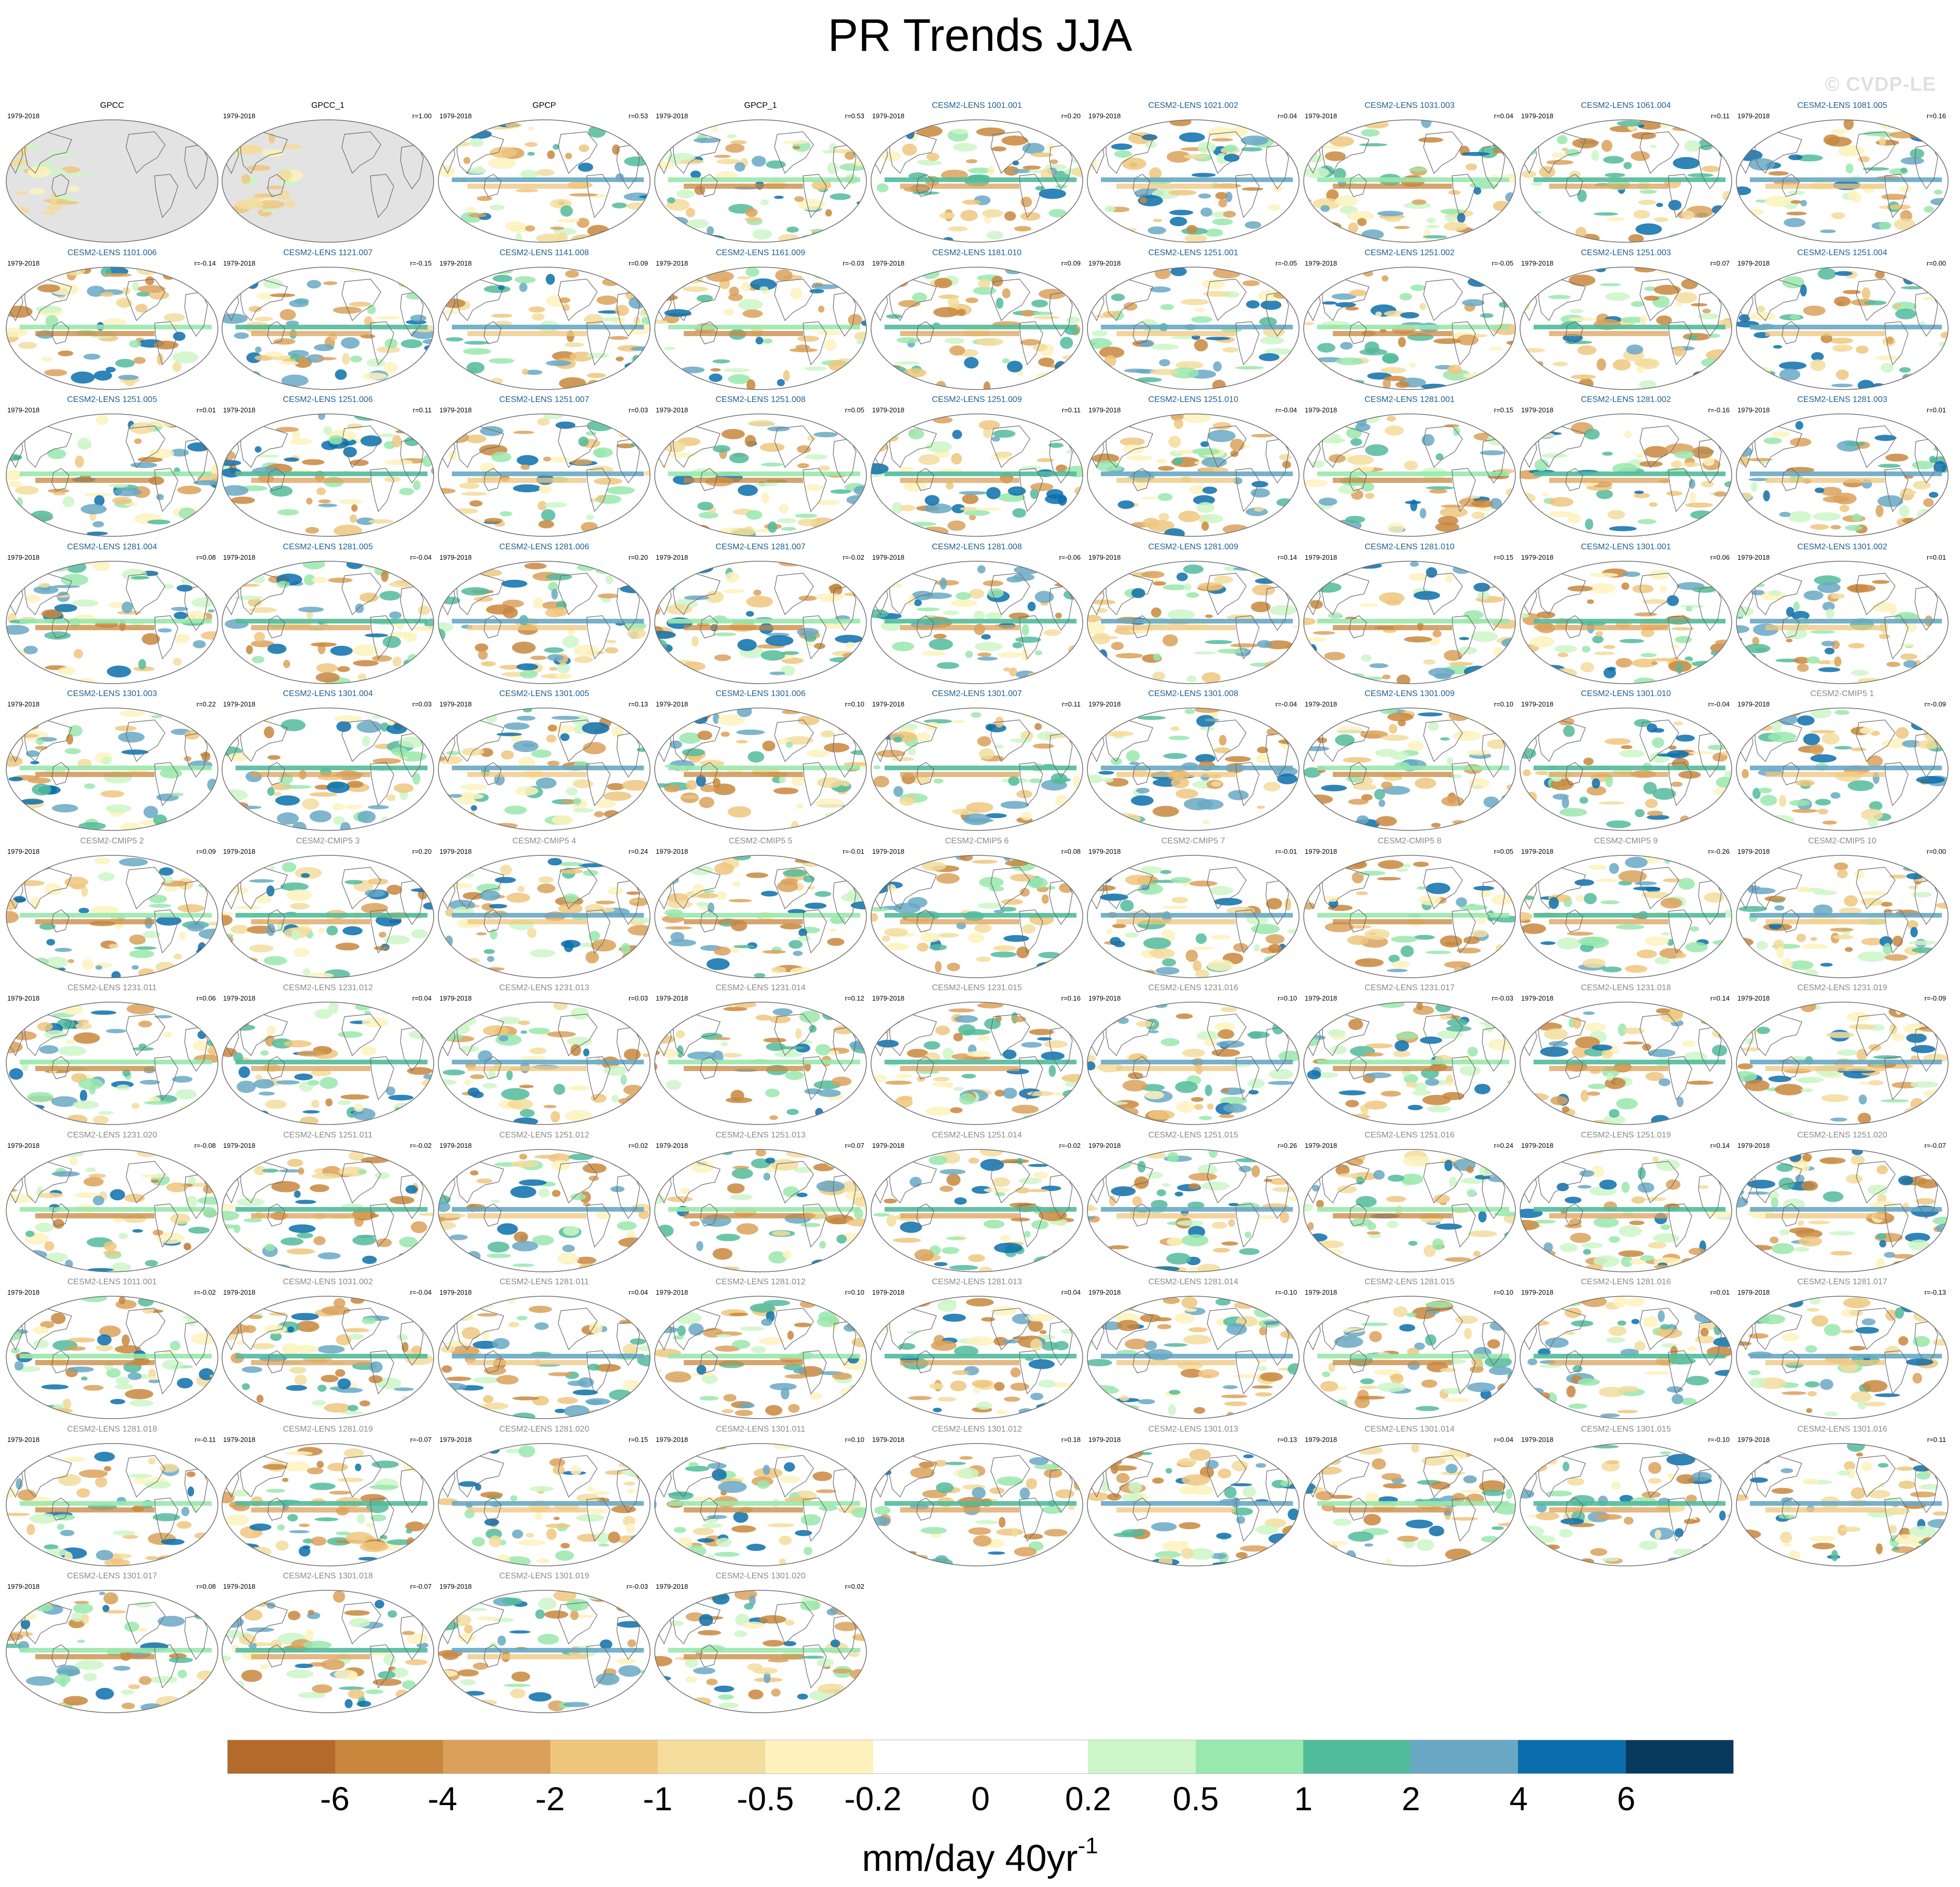 This screenshot has width=1960, height=1887. What do you see at coordinates (1626, 175) in the screenshot?
I see `map-panel: CESM2-LENS 1061.004 1979-2018 r=0.11` at bounding box center [1626, 175].